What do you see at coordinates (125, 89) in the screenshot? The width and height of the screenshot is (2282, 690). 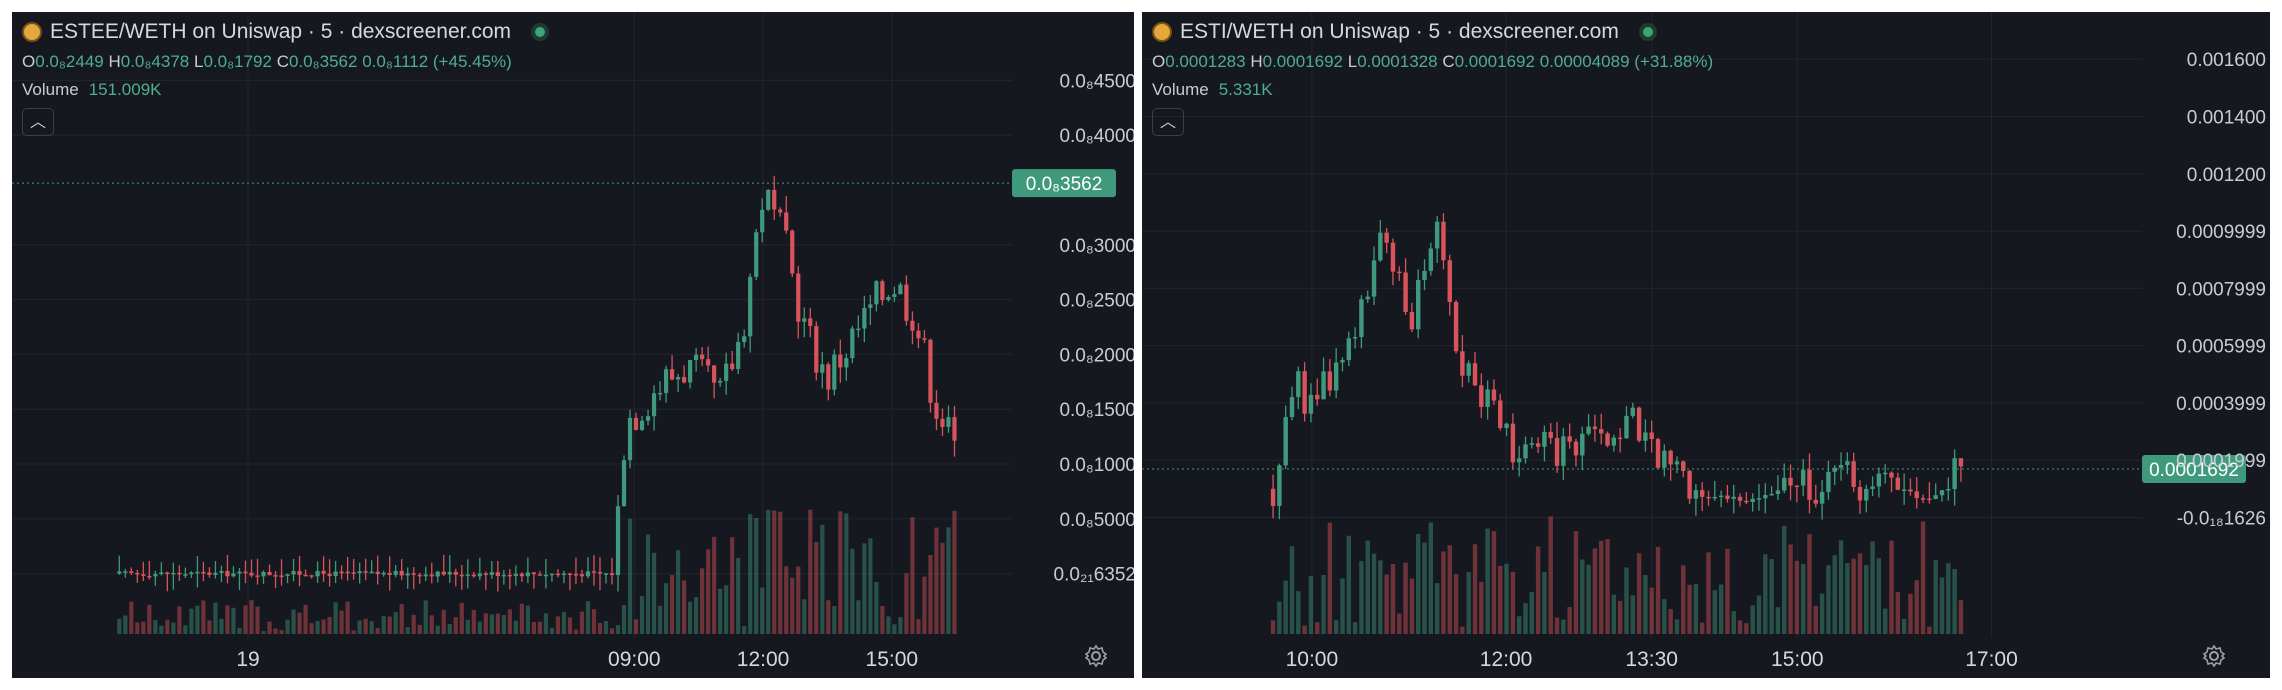 I see `volume-value: 151.009K` at bounding box center [125, 89].